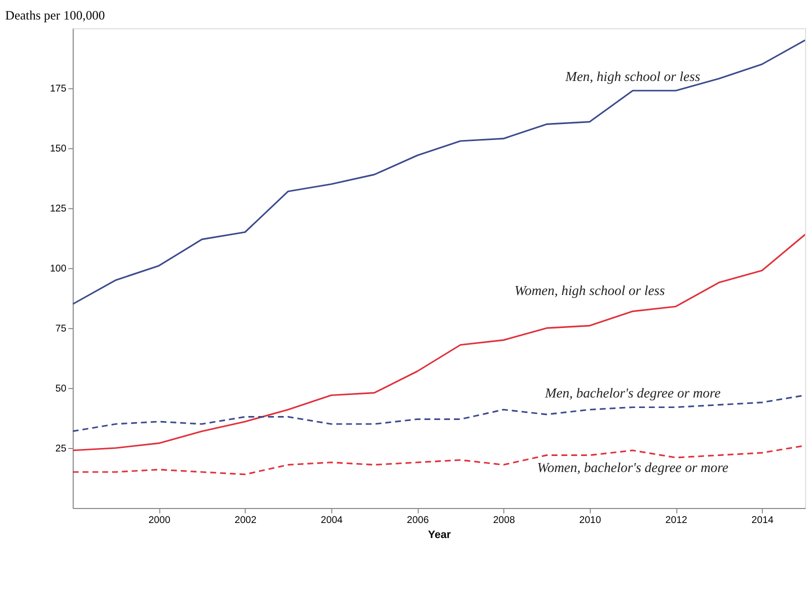 This screenshot has width=810, height=589. What do you see at coordinates (61, 329) in the screenshot?
I see `y-tick-label: 75` at bounding box center [61, 329].